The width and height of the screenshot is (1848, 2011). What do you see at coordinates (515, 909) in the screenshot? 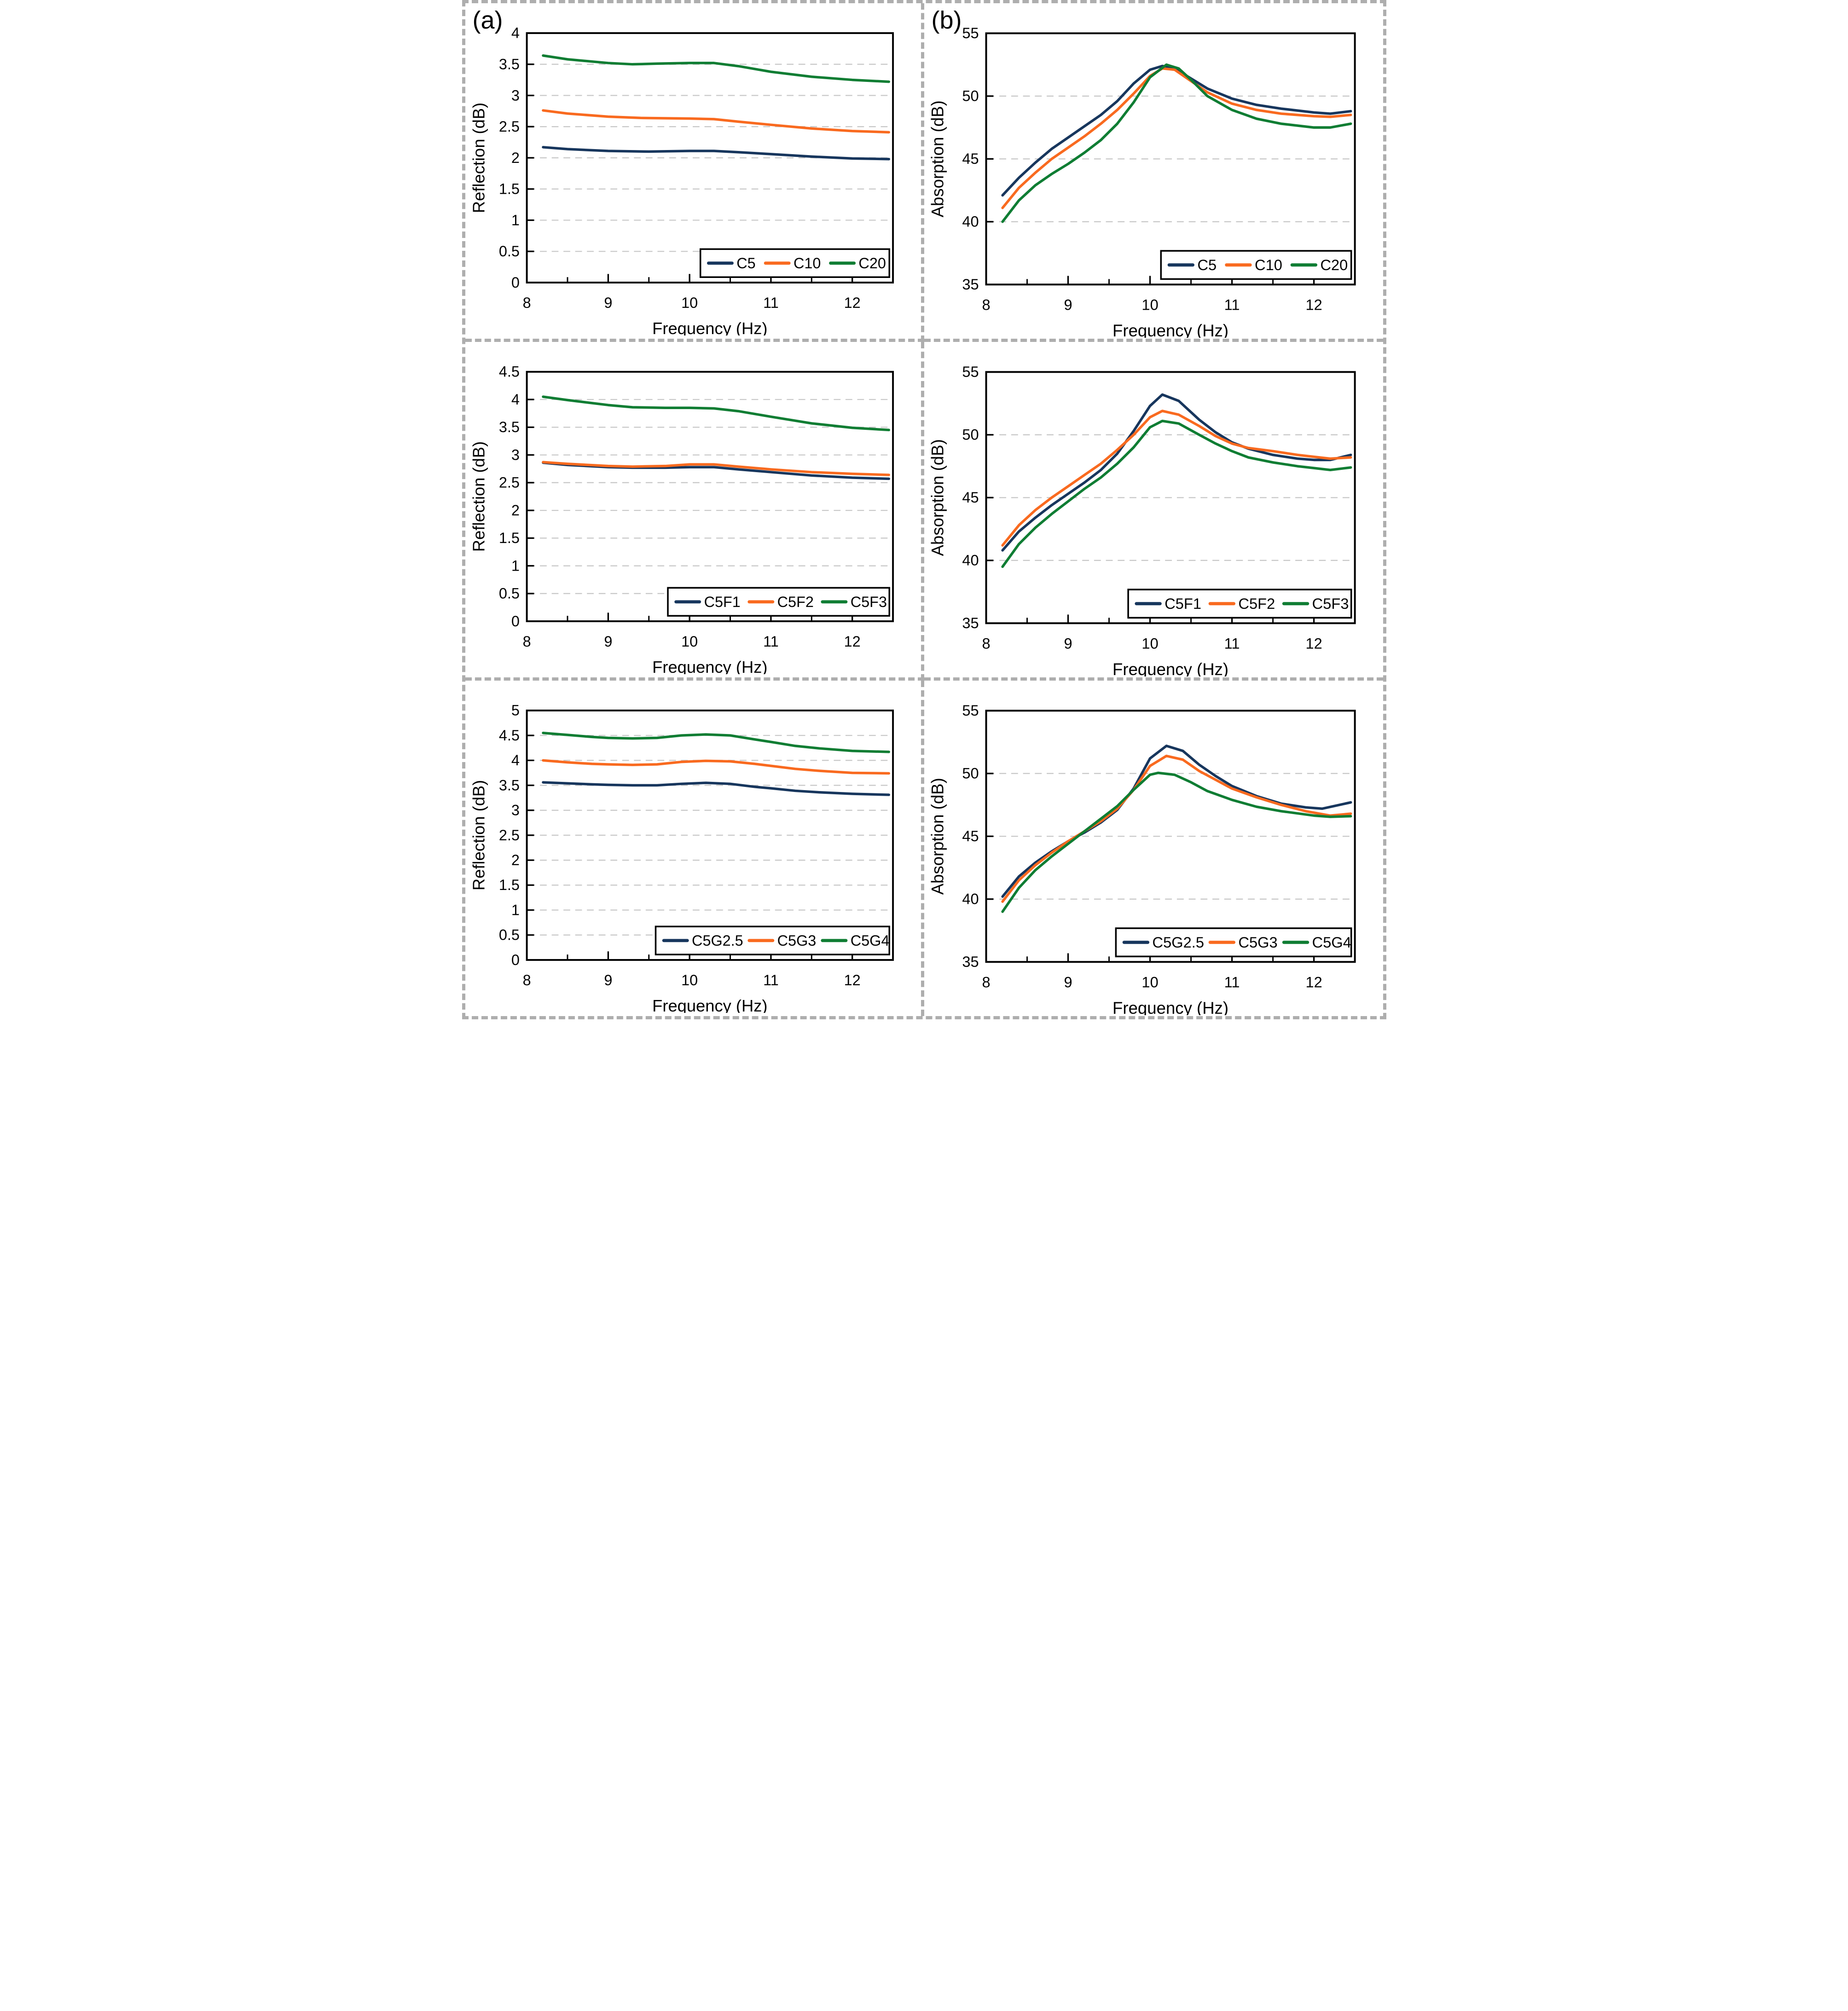
I see `y-tick-label: 1` at bounding box center [515, 909].